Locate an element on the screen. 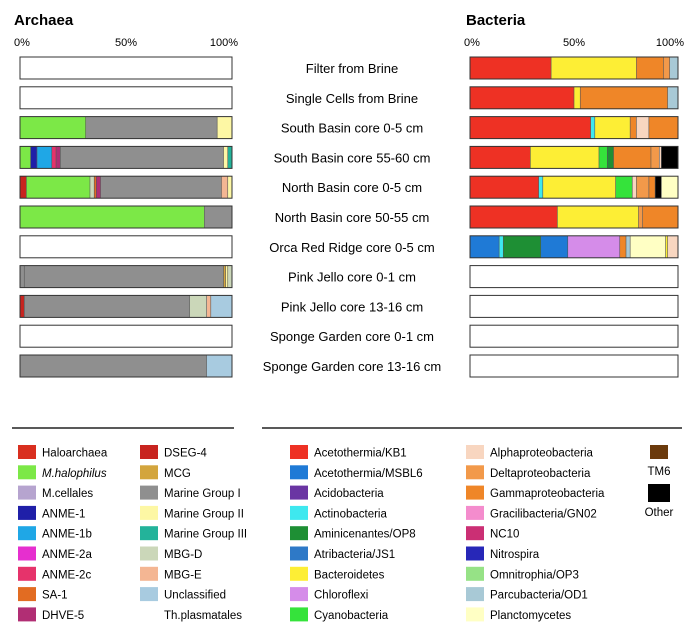 This screenshot has height=638, width=689. sample-label: Sponge Garden core 0-1 cm is located at coordinates (352, 336).